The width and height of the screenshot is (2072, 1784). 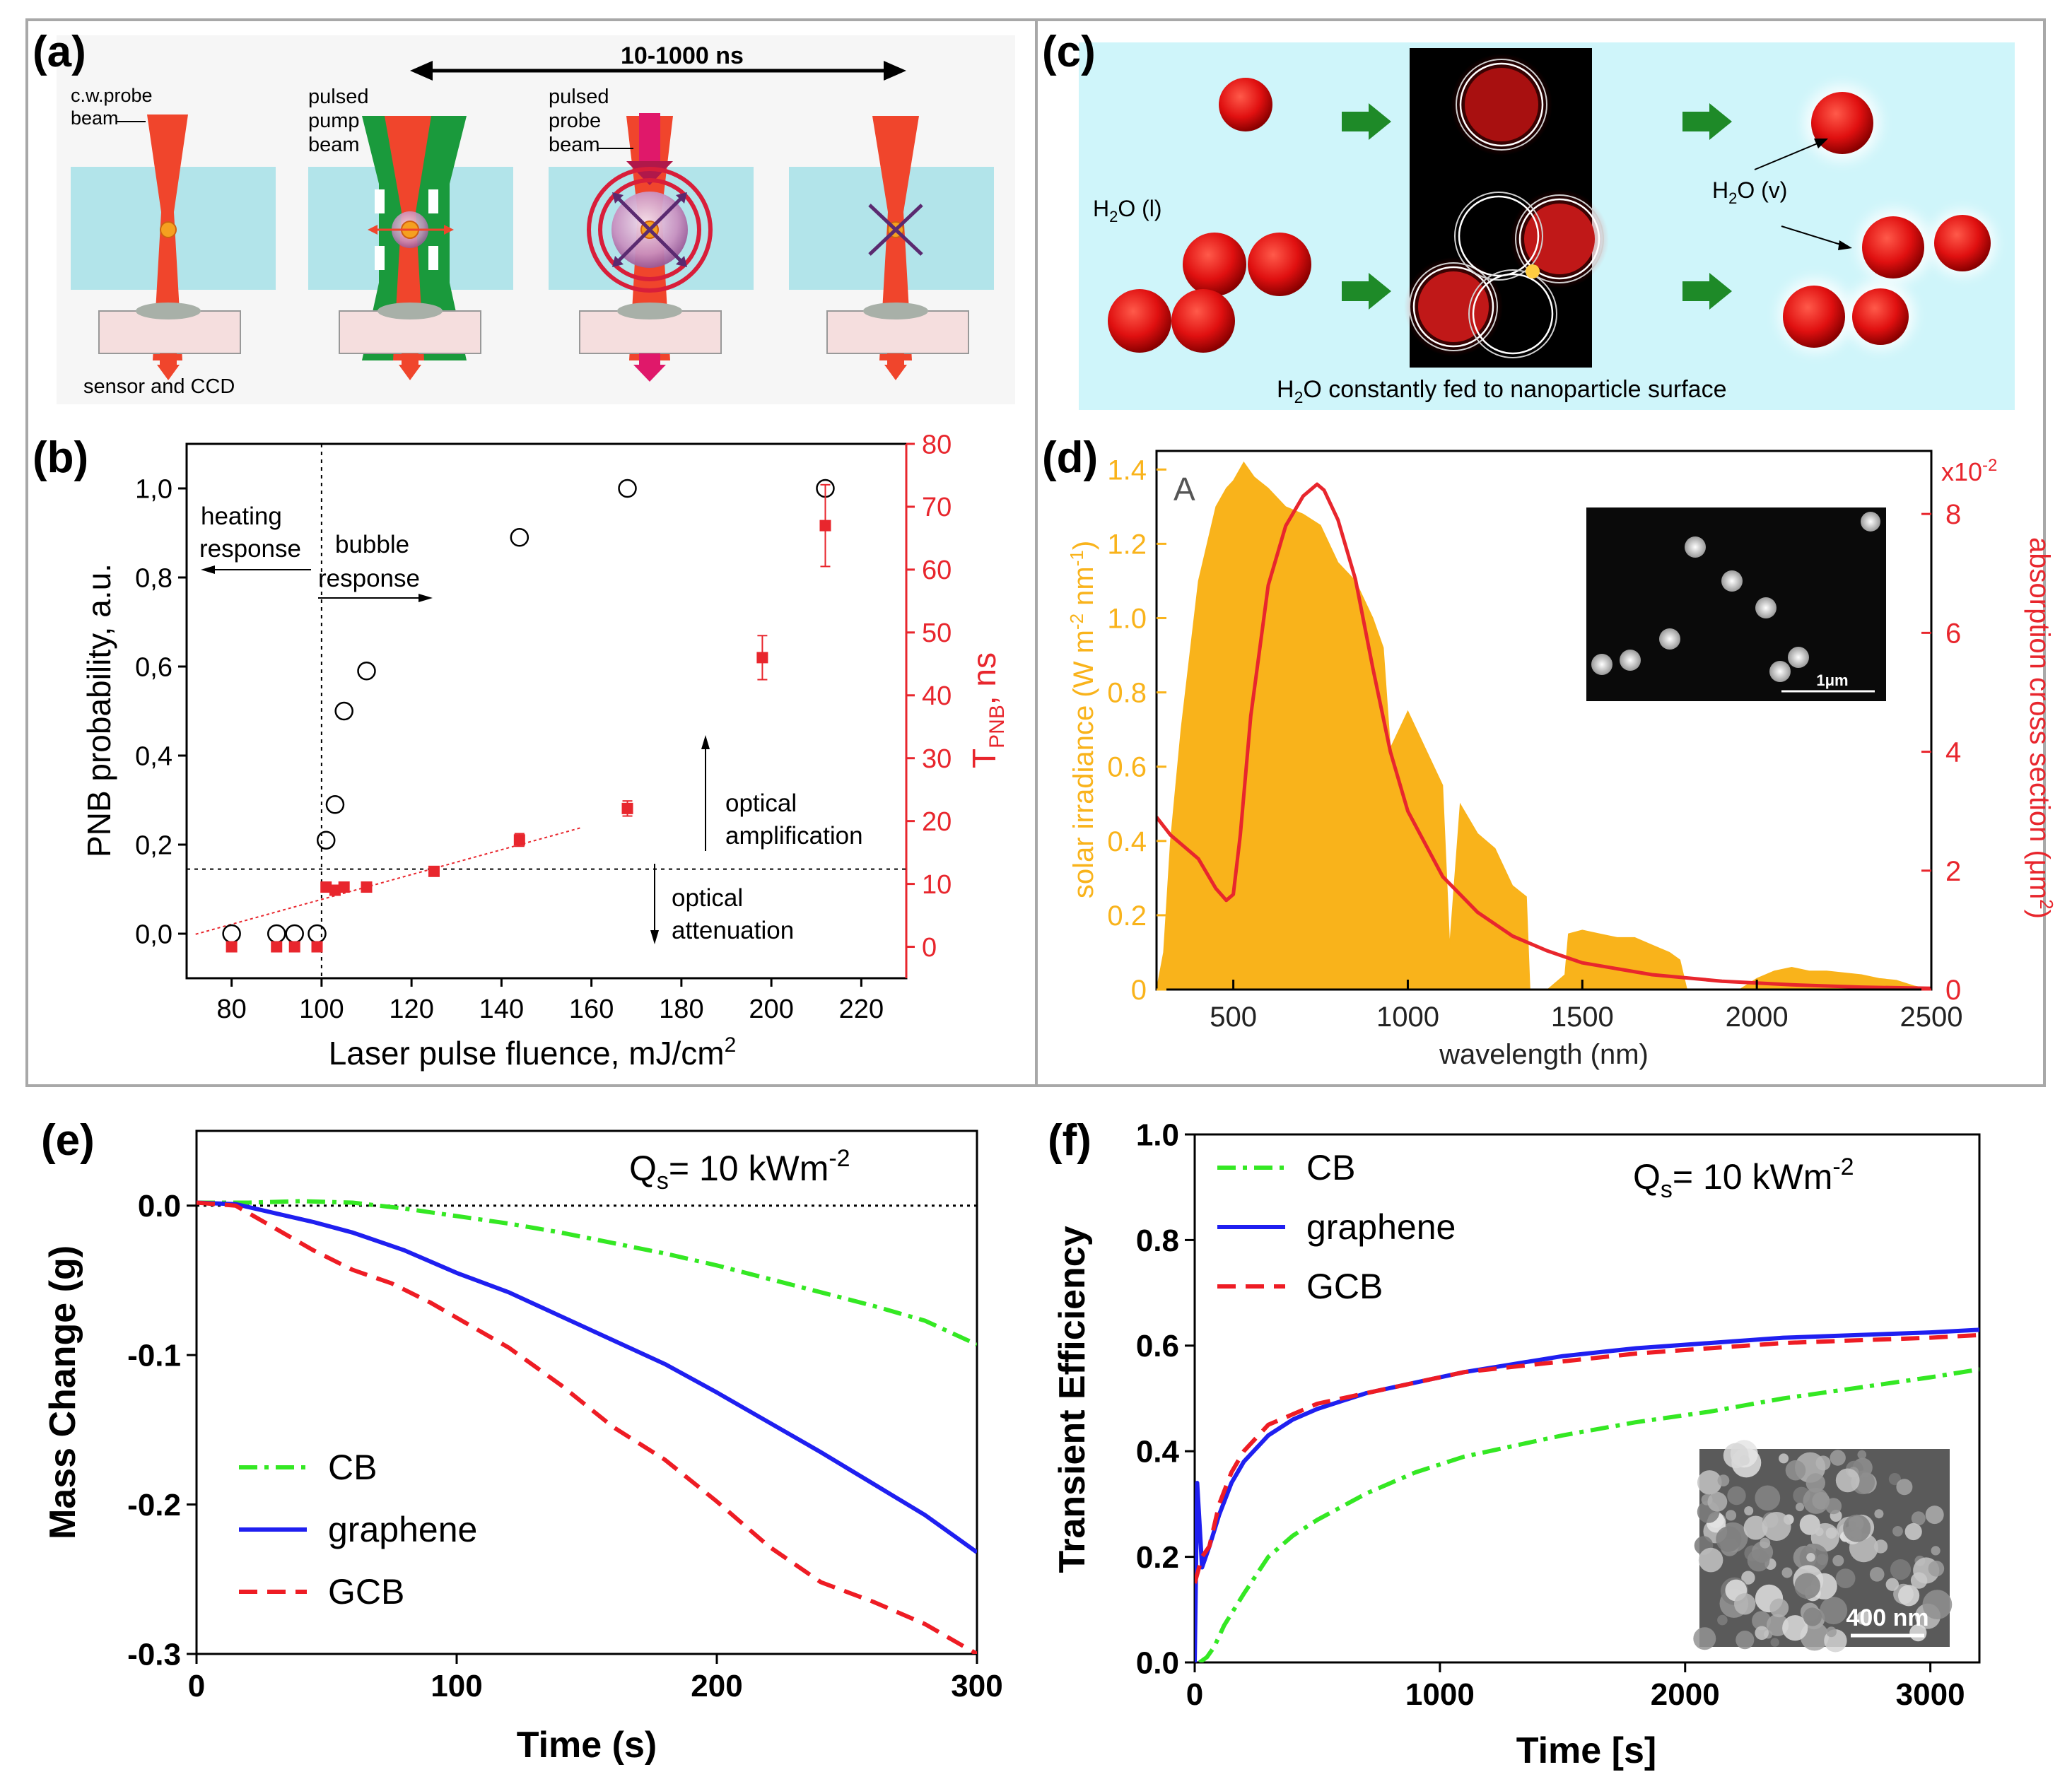 I want to click on label-pump-2: pump, so click(x=334, y=121).